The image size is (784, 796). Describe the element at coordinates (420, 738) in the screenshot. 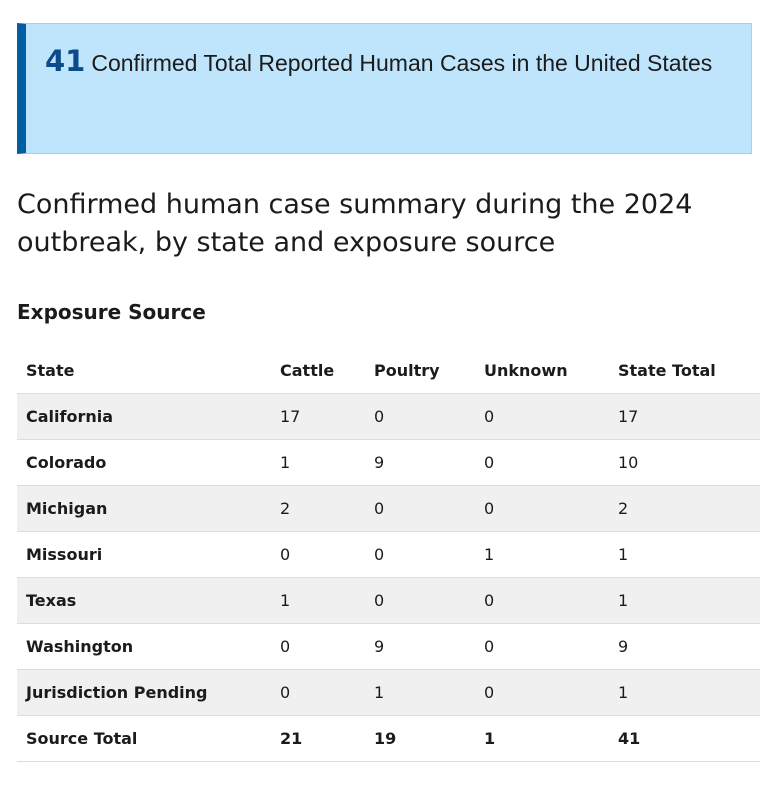

I see `poultry-total-cell: 19` at that location.